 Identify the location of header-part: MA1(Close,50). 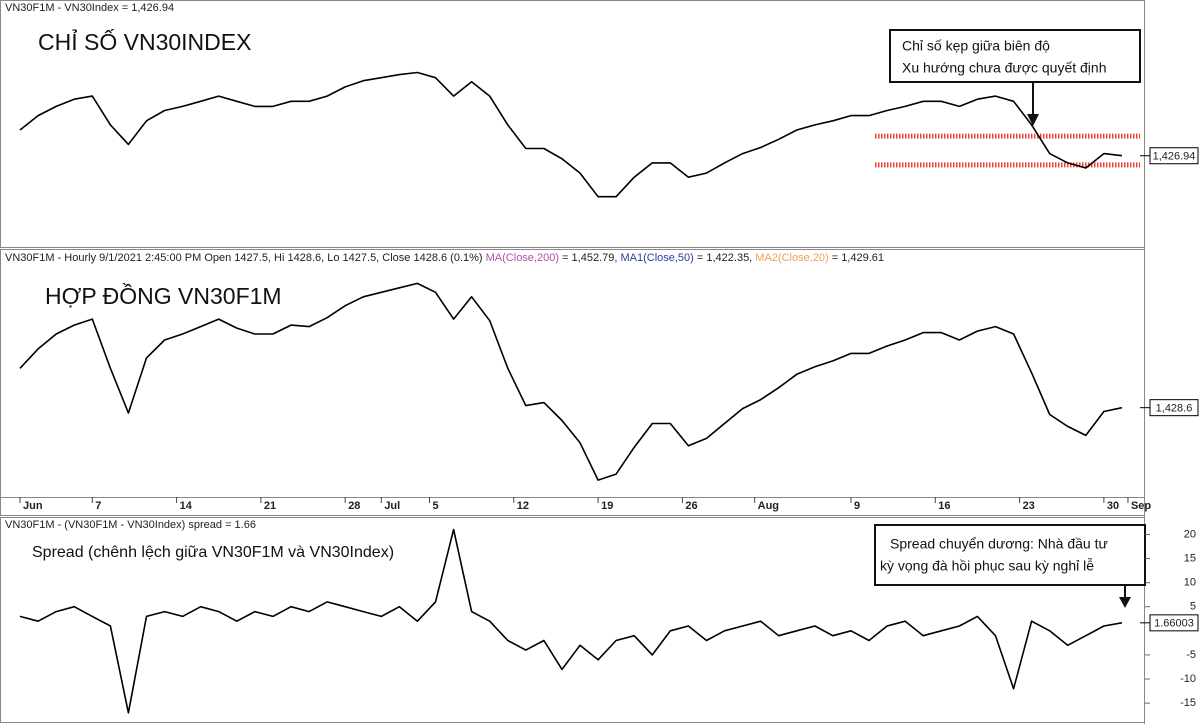
(656, 258).